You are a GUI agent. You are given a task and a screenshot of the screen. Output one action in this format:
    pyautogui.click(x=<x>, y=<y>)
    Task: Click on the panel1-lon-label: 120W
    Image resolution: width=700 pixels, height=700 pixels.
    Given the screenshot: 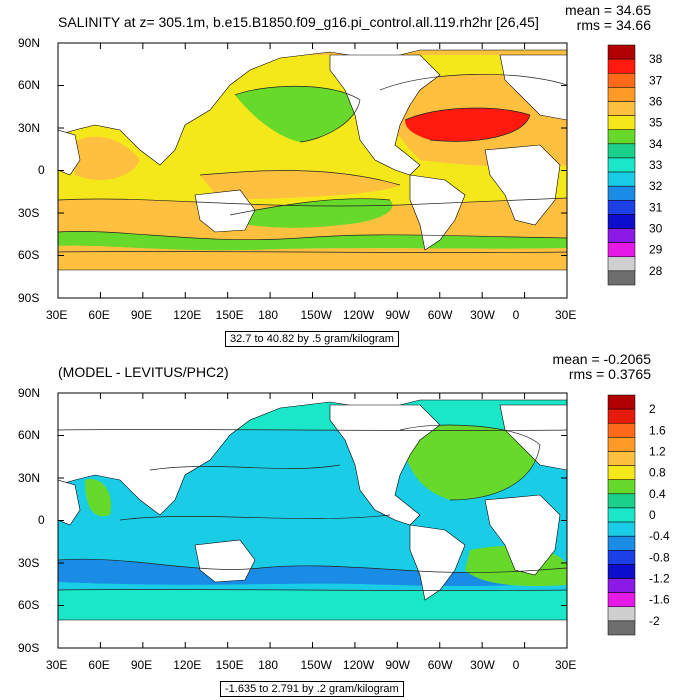 What is the action you would take?
    pyautogui.click(x=358, y=315)
    